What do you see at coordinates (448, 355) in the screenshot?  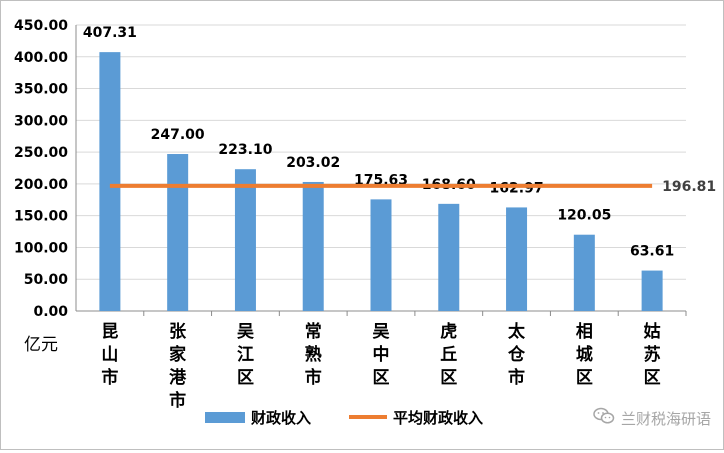 I see `x-category-label: 虎丘区` at bounding box center [448, 355].